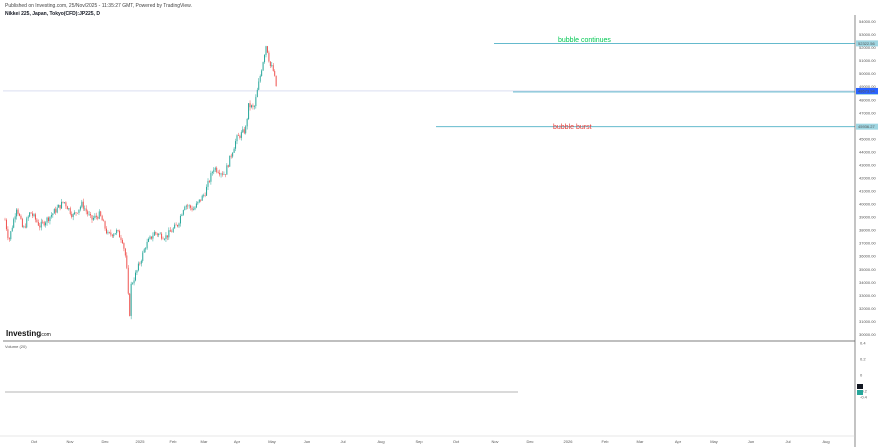 This screenshot has width=880, height=447. Describe the element at coordinates (867, 47) in the screenshot. I see `price-tick-label: 52000.00` at that location.